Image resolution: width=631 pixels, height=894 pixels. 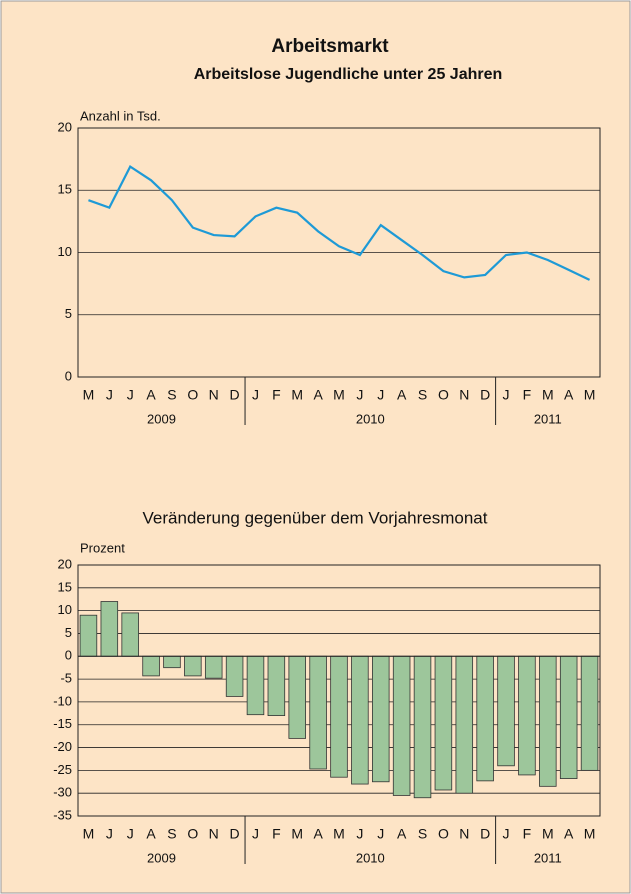 What do you see at coordinates (102, 547) in the screenshot?
I see `y-axis-label: Prozent` at bounding box center [102, 547].